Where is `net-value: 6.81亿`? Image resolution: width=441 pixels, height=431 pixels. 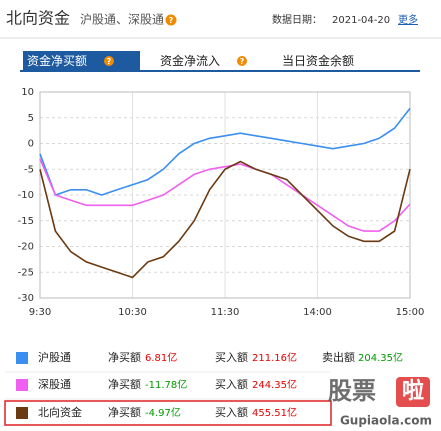 net-value: 6.81亿 is located at coordinates (161, 357).